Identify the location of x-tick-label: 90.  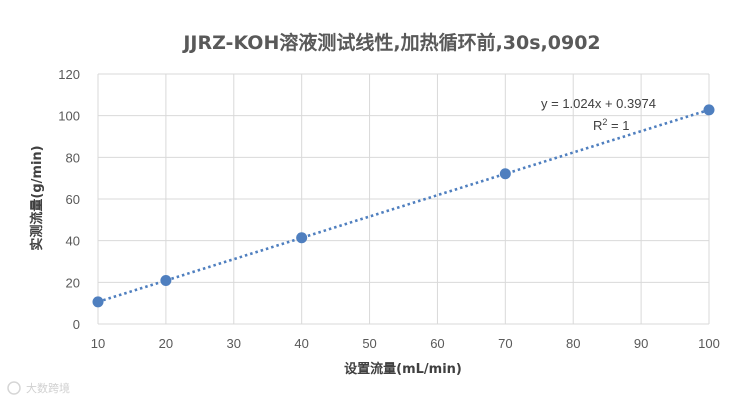
(641, 343).